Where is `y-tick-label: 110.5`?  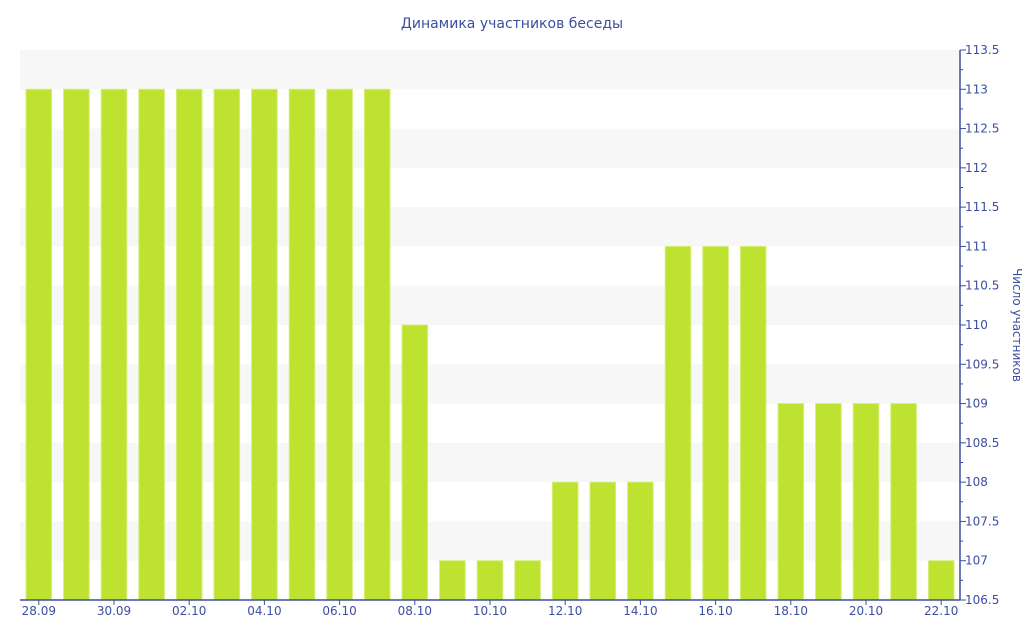 y-tick-label: 110.5 is located at coordinates (982, 286).